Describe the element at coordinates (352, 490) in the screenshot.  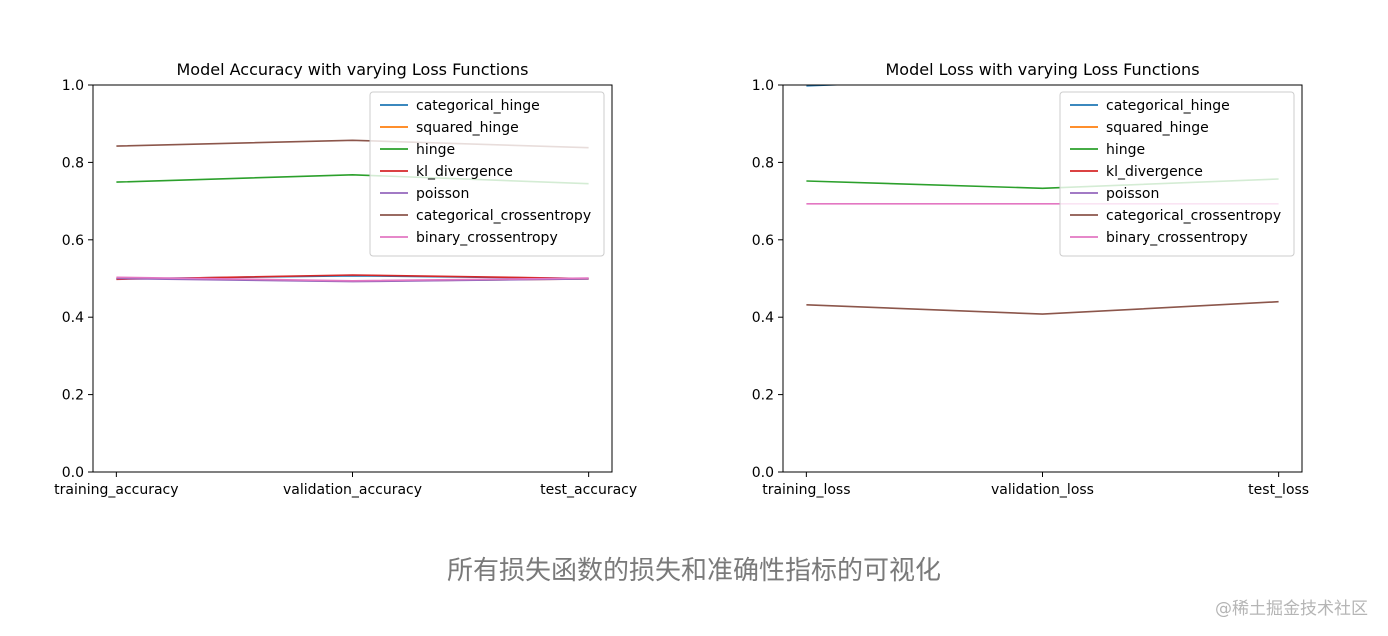
I see `x-tick-label: validation_accuracy` at that location.